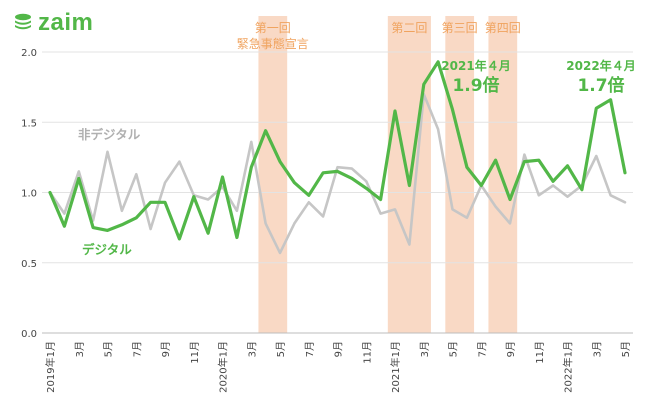  What do you see at coordinates (600, 85) in the screenshot?
I see `annotation-multiplier: 1.7倍` at bounding box center [600, 85].